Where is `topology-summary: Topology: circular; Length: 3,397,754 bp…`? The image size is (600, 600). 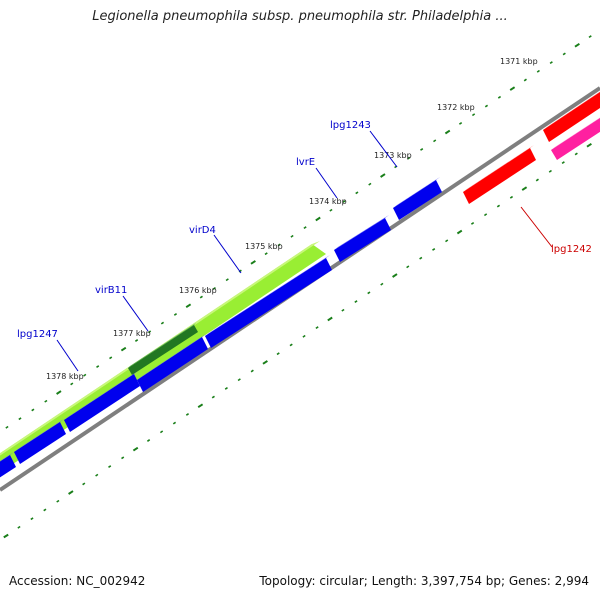
topology-summary: Topology: circular; Length: 3,397,754 bp… is located at coordinates (424, 581).